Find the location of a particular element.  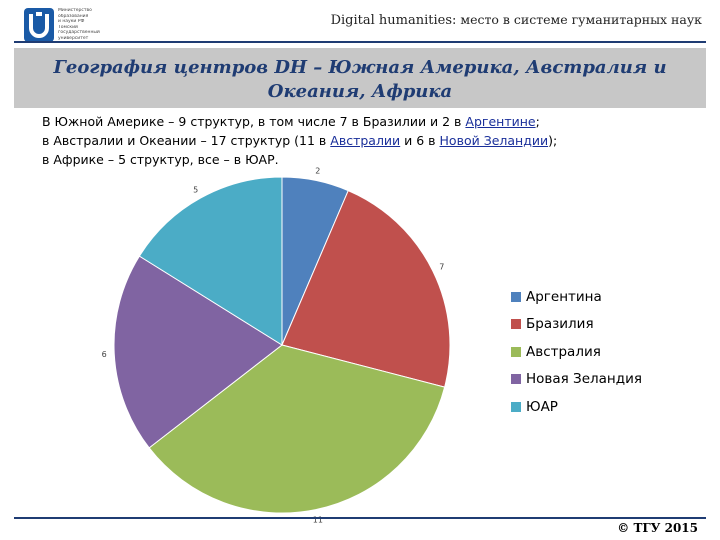

desc-text: ; is located at coordinates (537, 121).